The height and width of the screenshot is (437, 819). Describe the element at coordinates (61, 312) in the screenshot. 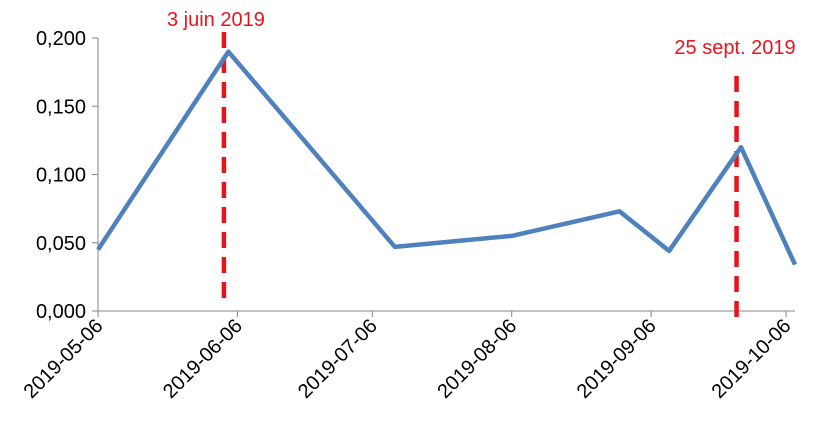

I see `y-tick-label: 0,000` at that location.